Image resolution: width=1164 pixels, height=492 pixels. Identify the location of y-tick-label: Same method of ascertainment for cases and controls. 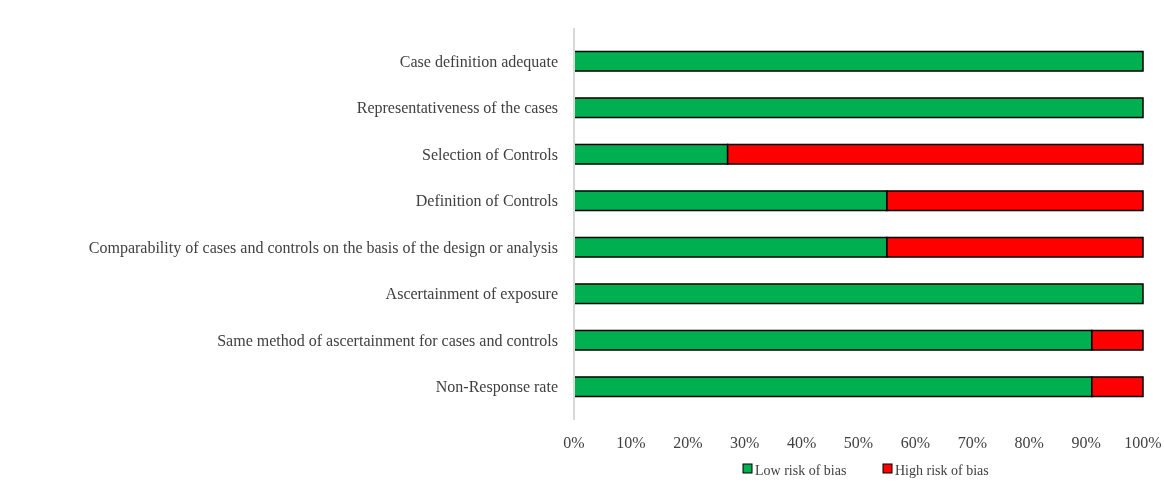
(387, 340).